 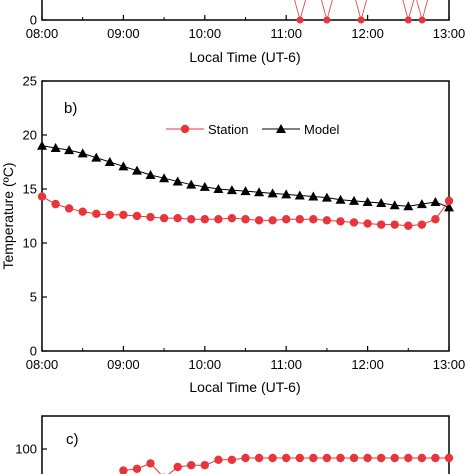 I want to click on legend-model-marker, so click(x=281, y=128).